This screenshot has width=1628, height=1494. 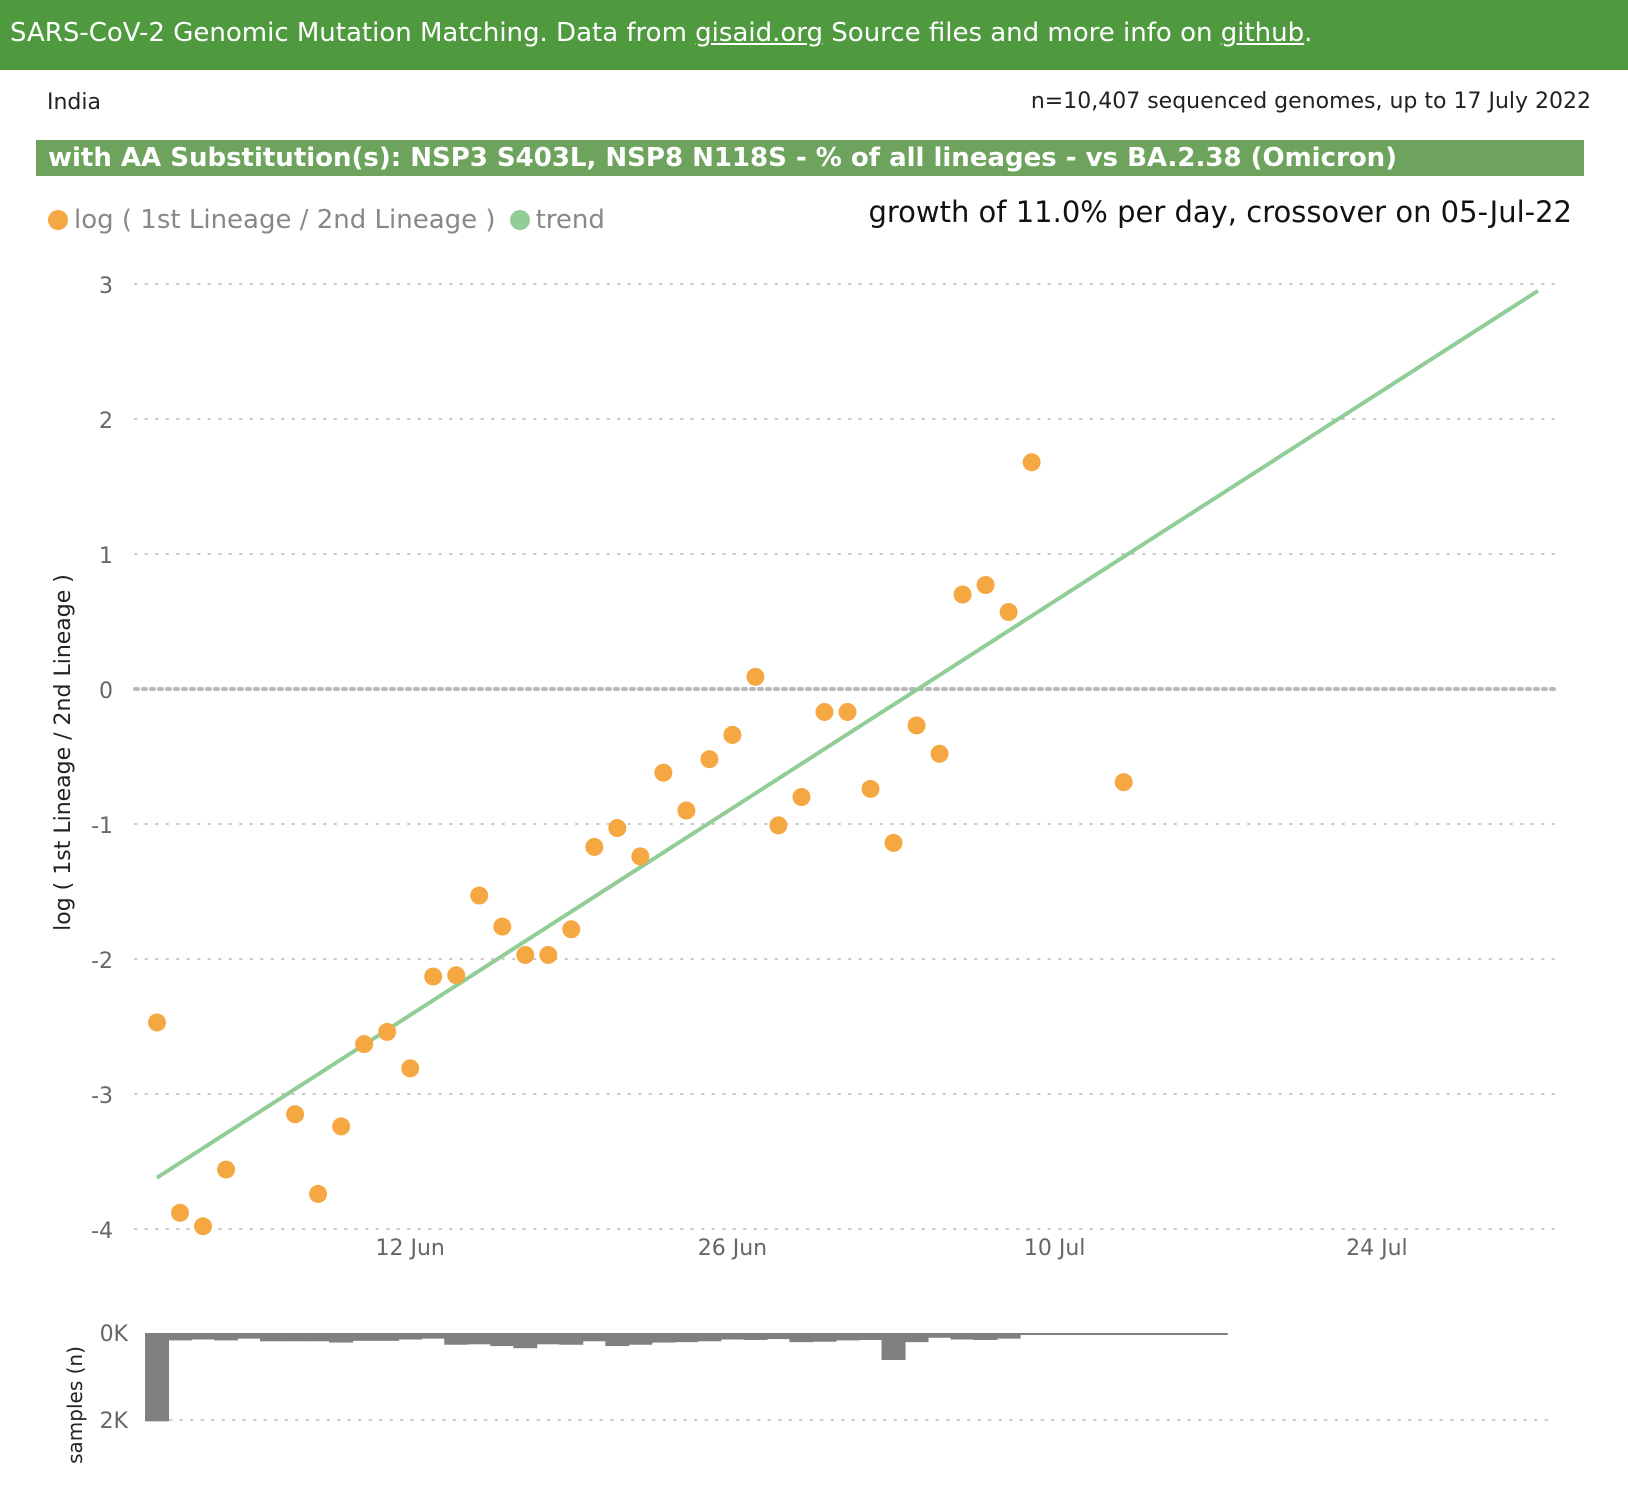 I want to click on y-tick-label: -3, so click(x=102, y=1096).